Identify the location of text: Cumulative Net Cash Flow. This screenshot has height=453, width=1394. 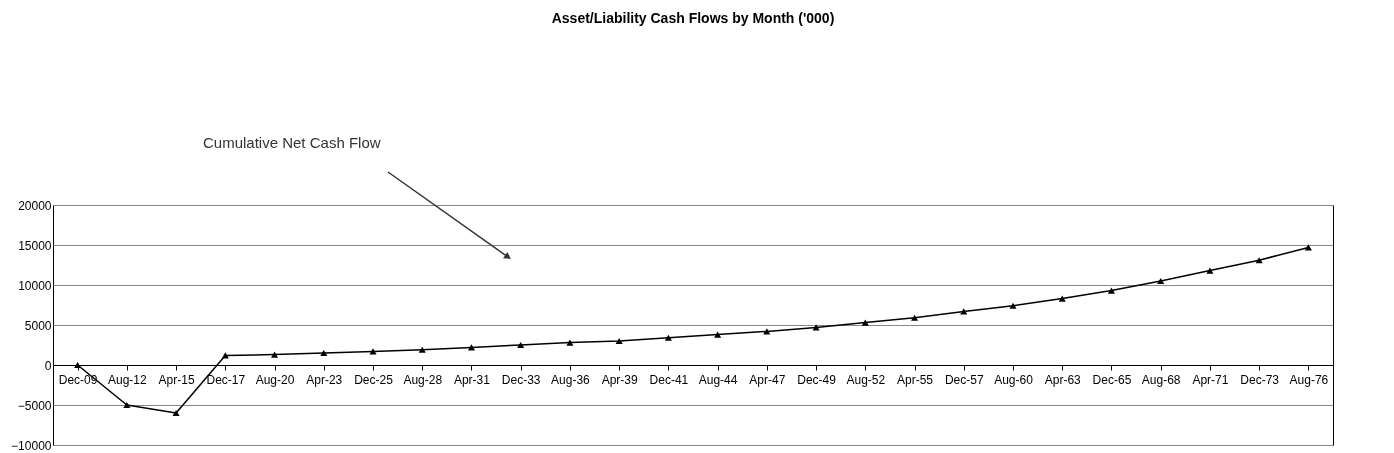
(292, 142).